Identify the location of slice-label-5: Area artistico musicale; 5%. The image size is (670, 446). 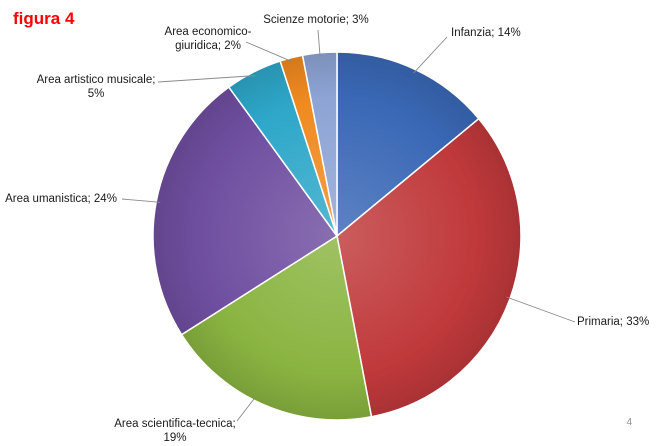
(96, 87).